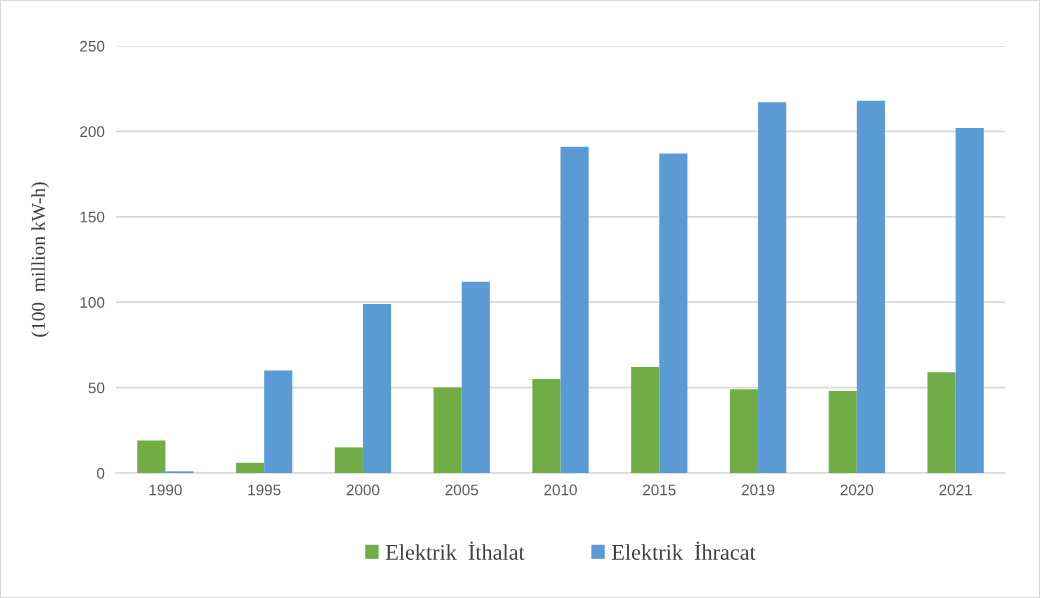 The height and width of the screenshot is (598, 1040). What do you see at coordinates (363, 490) in the screenshot?
I see `x-tick-label: 2000` at bounding box center [363, 490].